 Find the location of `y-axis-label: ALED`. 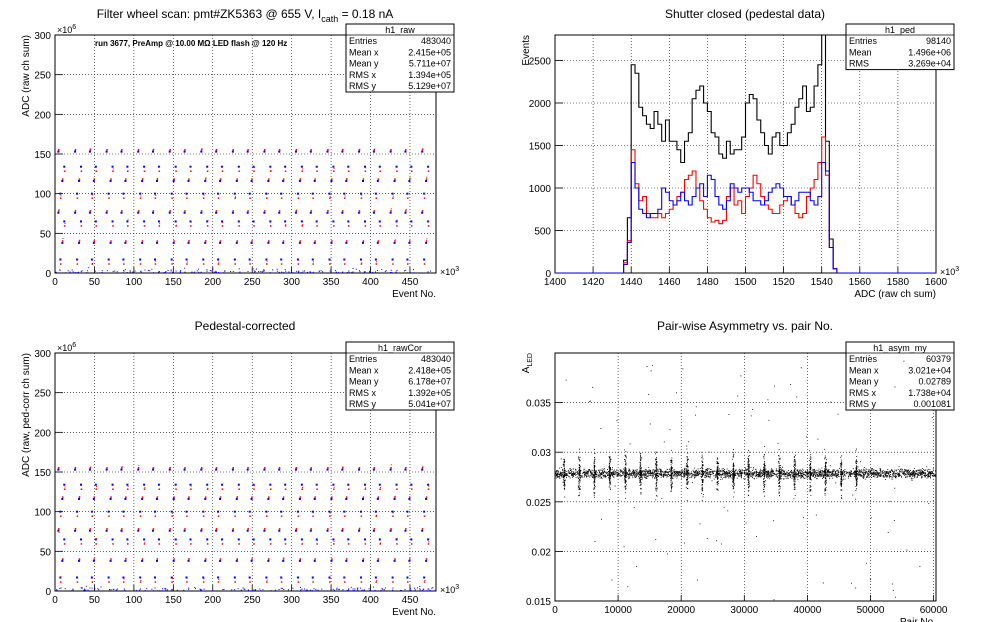

y-axis-label: ALED is located at coordinates (527, 363).